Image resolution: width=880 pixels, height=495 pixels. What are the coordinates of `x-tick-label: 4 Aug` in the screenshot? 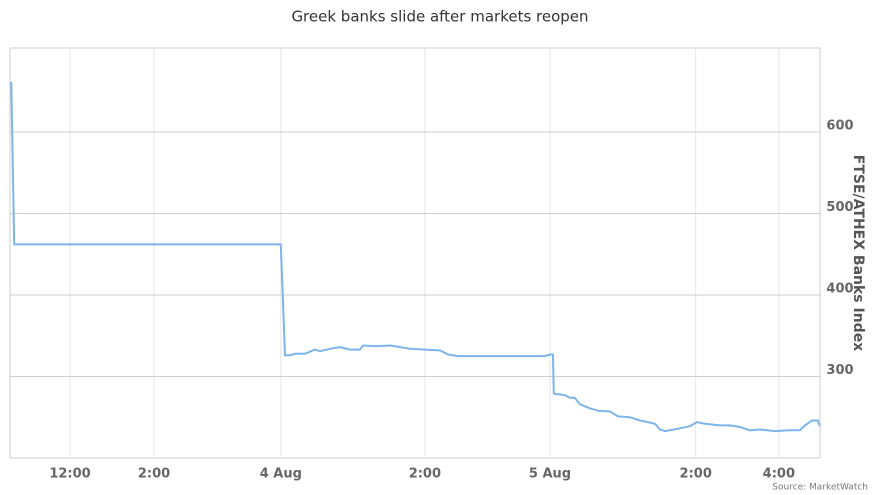 It's located at (281, 474).